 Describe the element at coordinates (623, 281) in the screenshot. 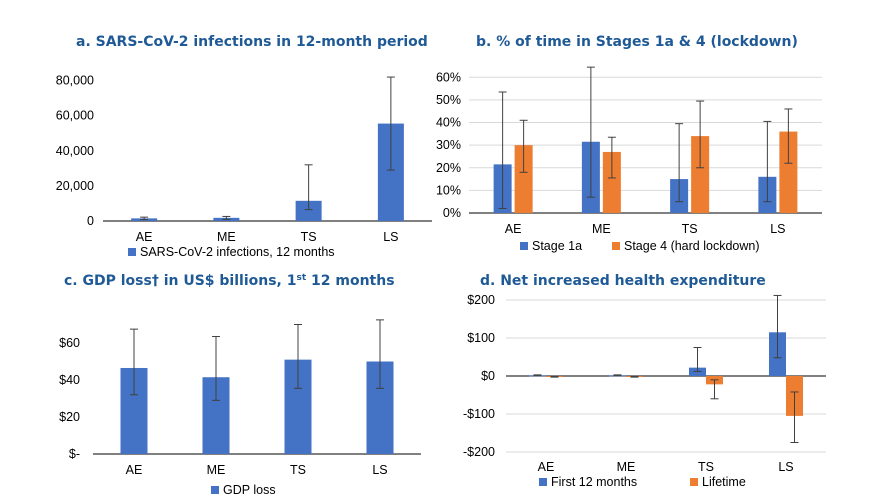

I see `panel-d-title: d. Net increased health expenditure` at that location.